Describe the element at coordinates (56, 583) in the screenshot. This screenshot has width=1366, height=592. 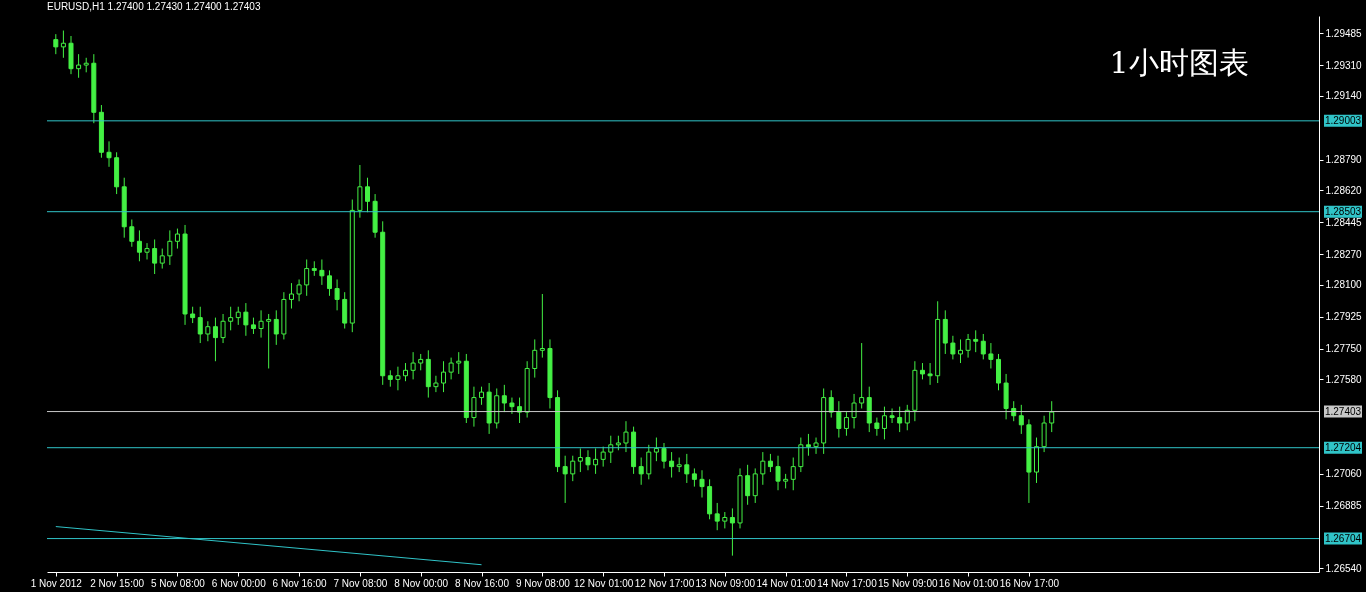
I see `x-tick-label: 1 Nov 2012` at that location.